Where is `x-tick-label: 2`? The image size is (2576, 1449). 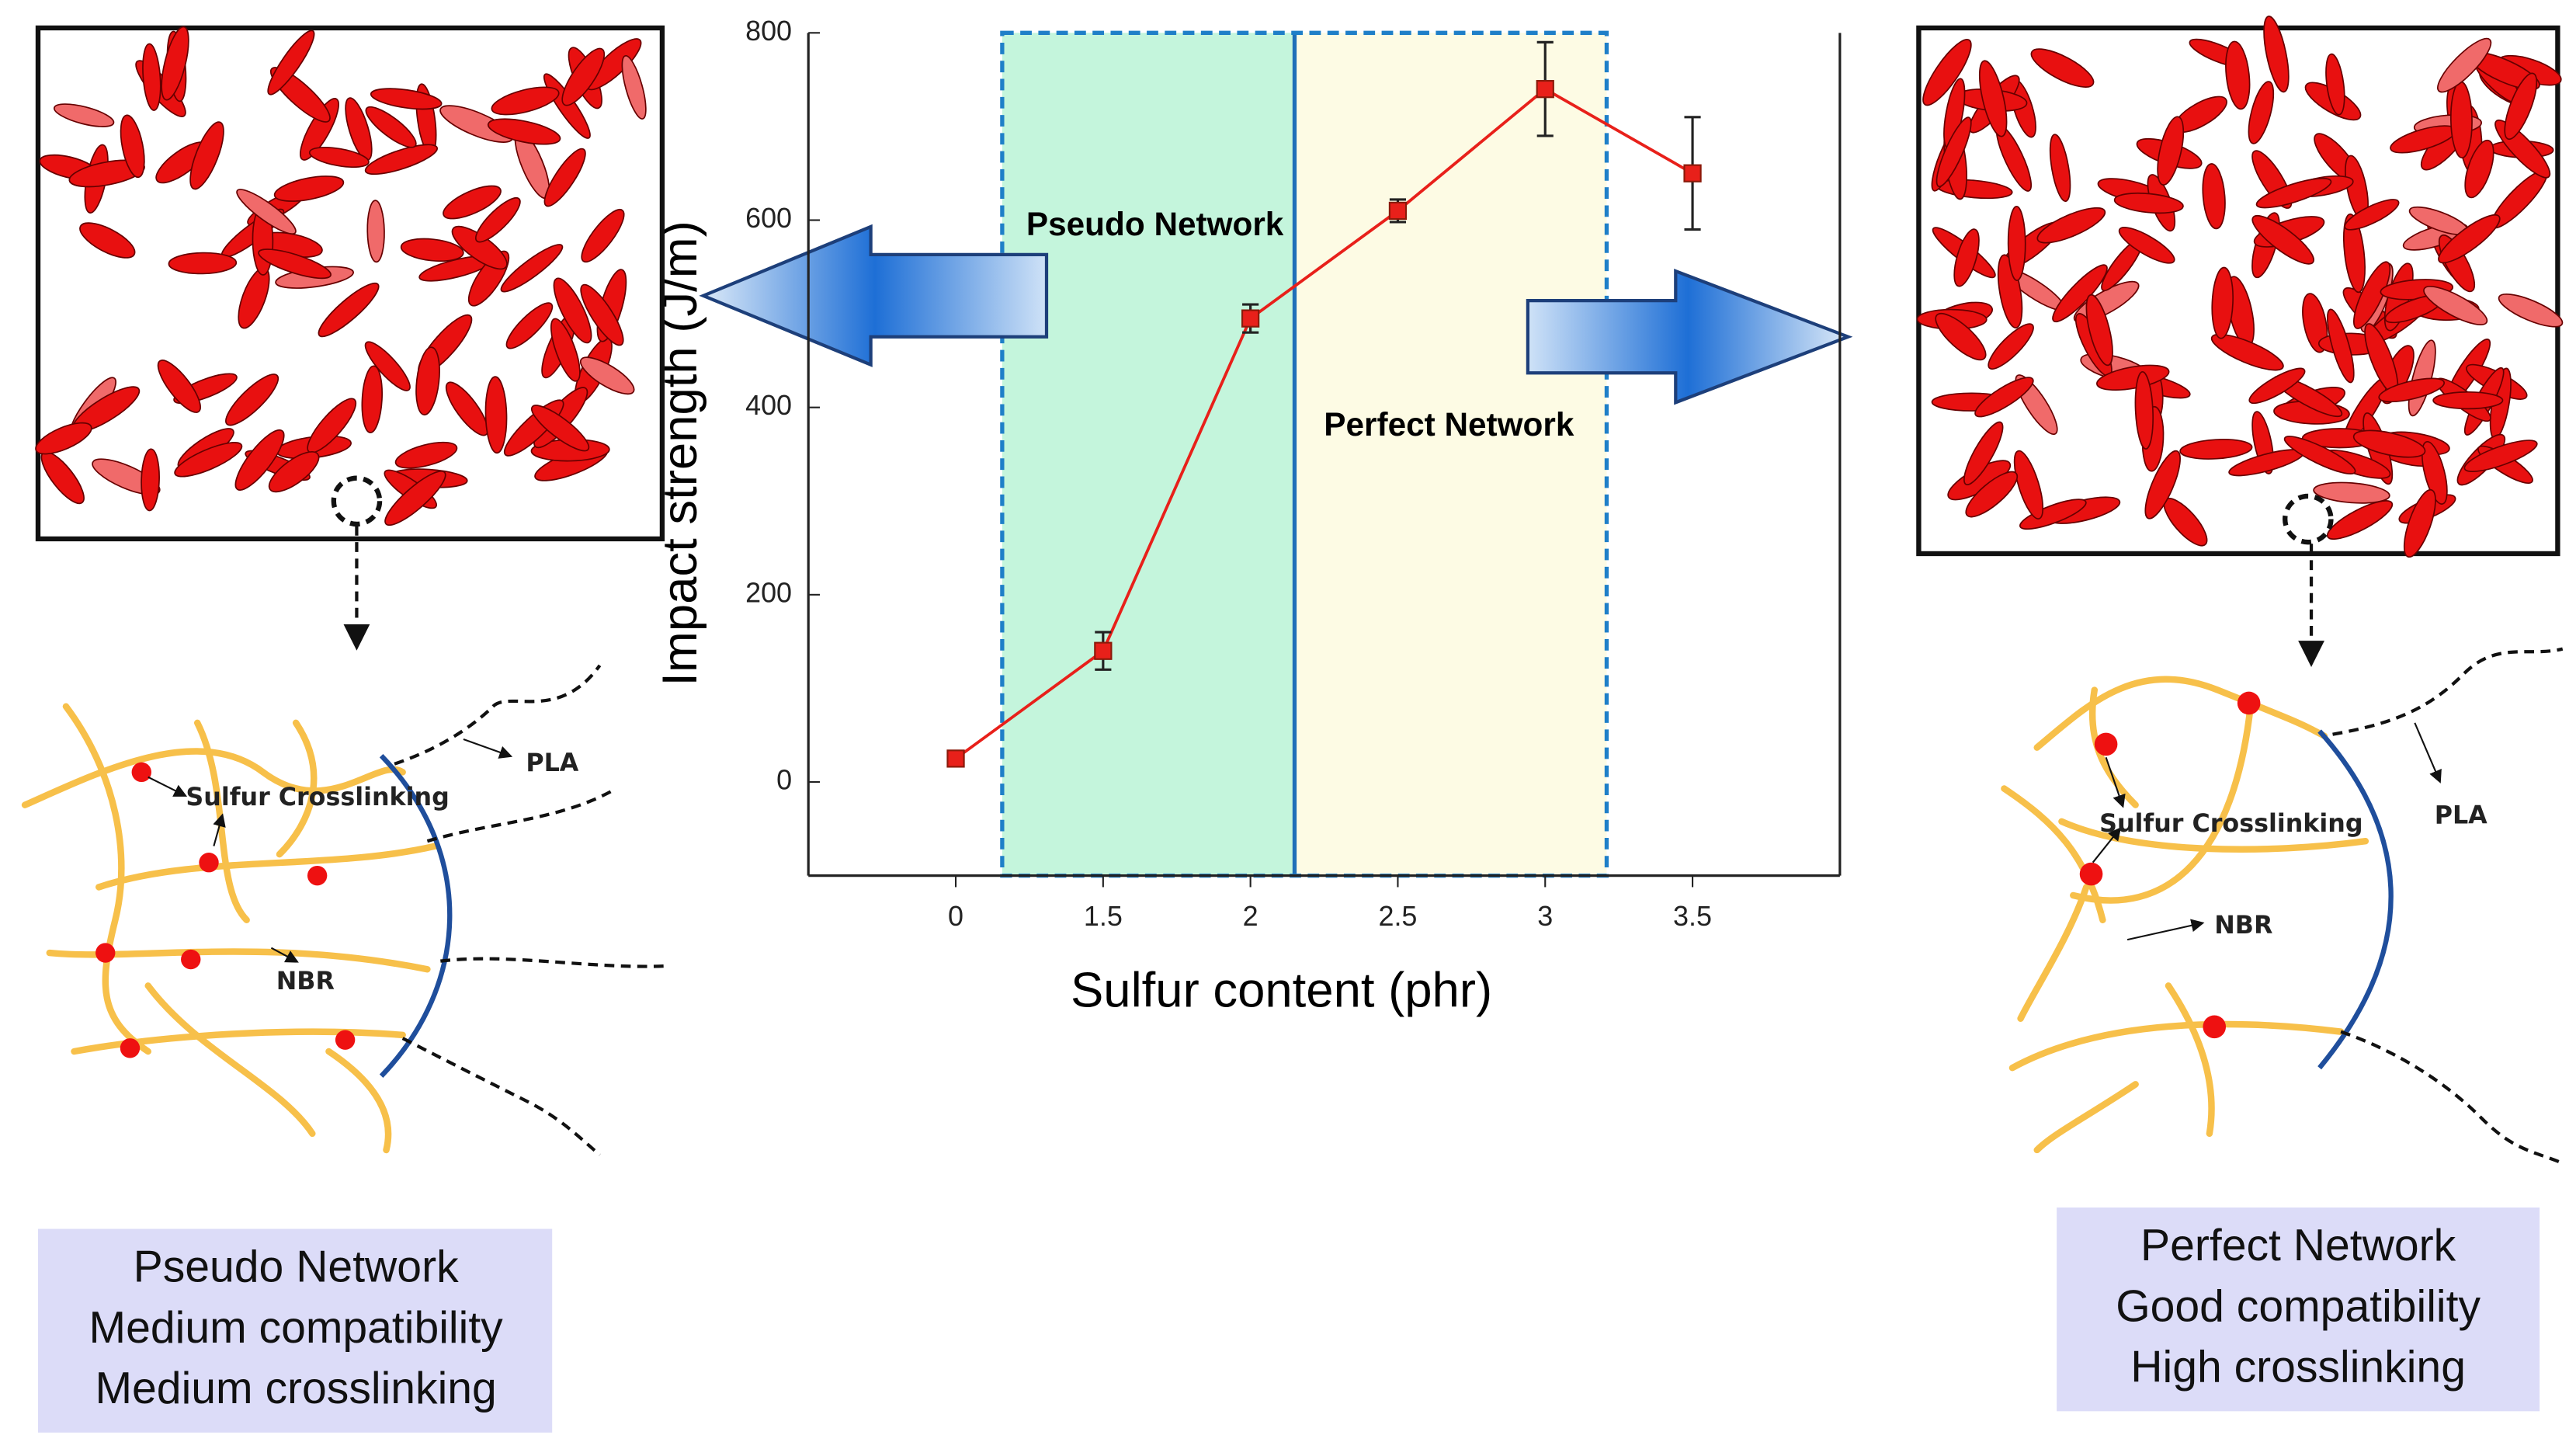
x-tick-label: 2 is located at coordinates (1250, 916).